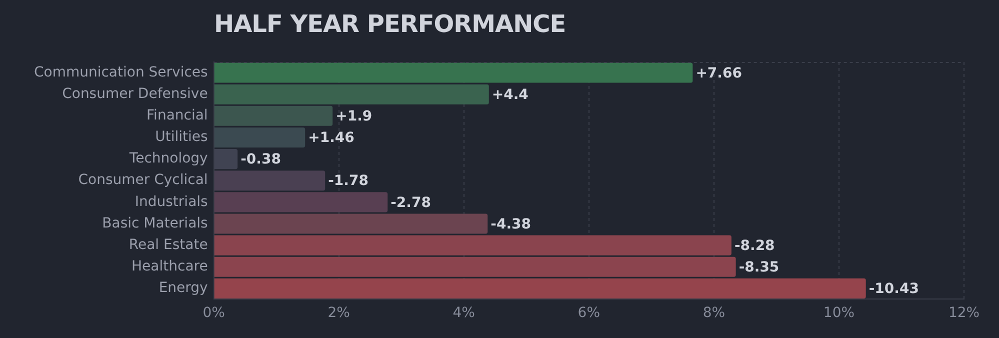  Describe the element at coordinates (839, 313) in the screenshot. I see `x-tick-label: 10%` at that location.